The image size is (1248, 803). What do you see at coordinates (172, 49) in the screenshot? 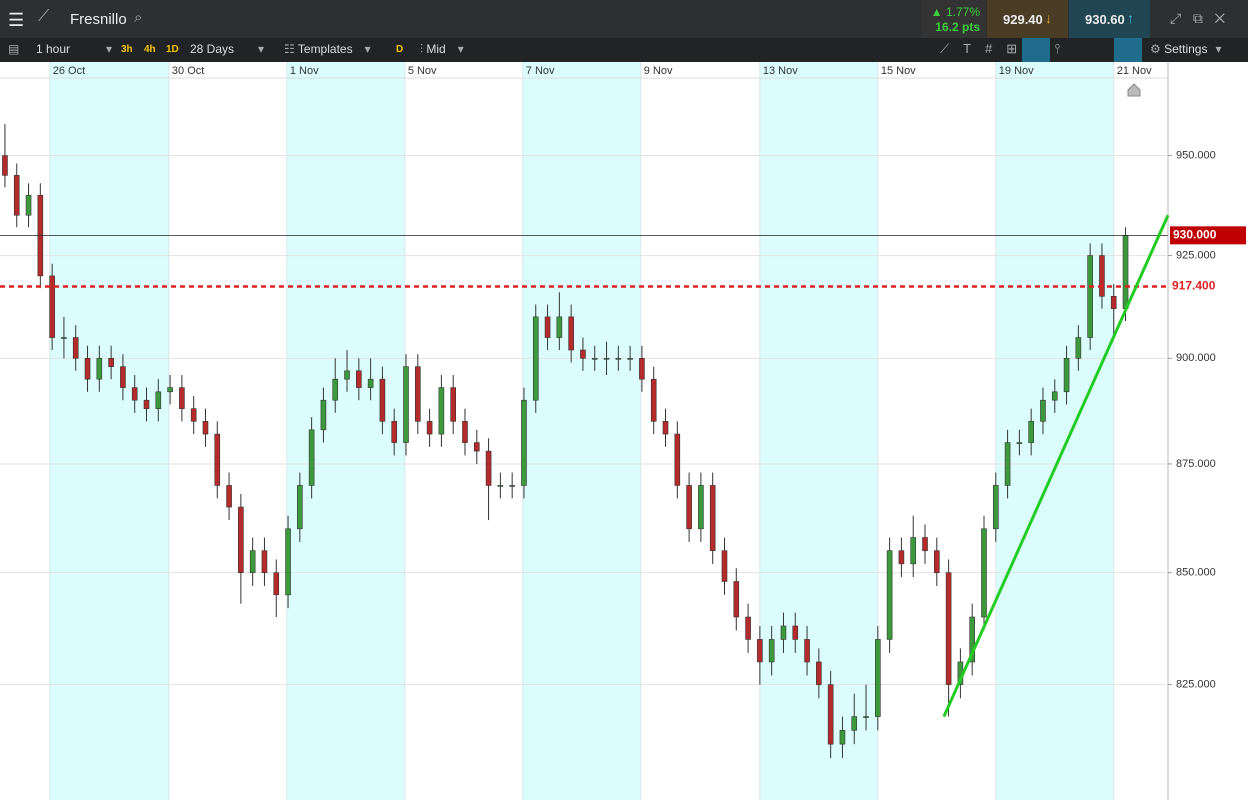
I see `quick-interval: 1D` at bounding box center [172, 49].